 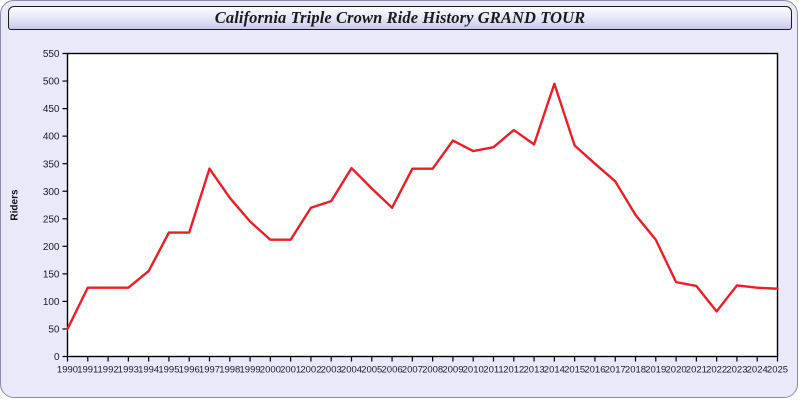 I want to click on y-tick-label: 250, so click(x=51, y=219).